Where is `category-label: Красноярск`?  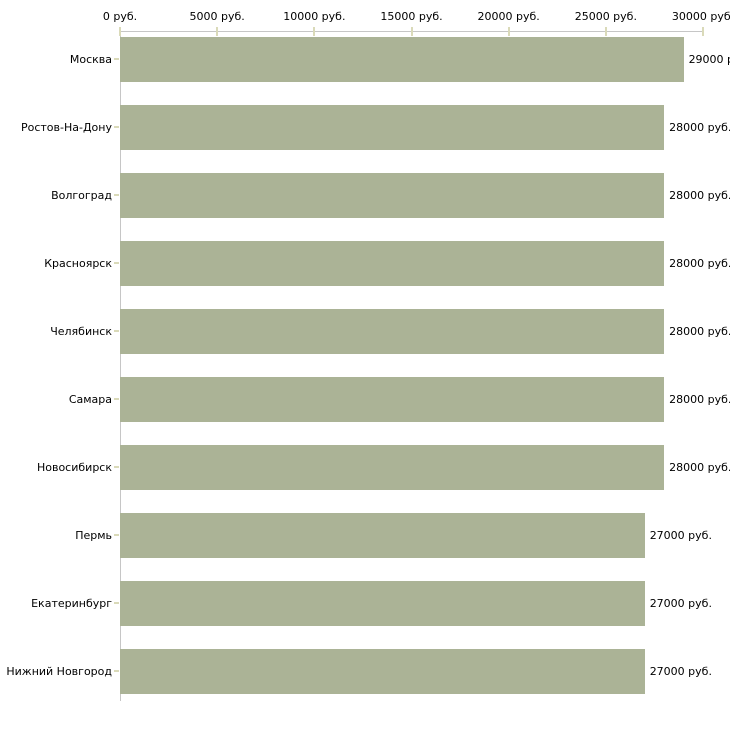 category-label: Красноярск is located at coordinates (78, 263).